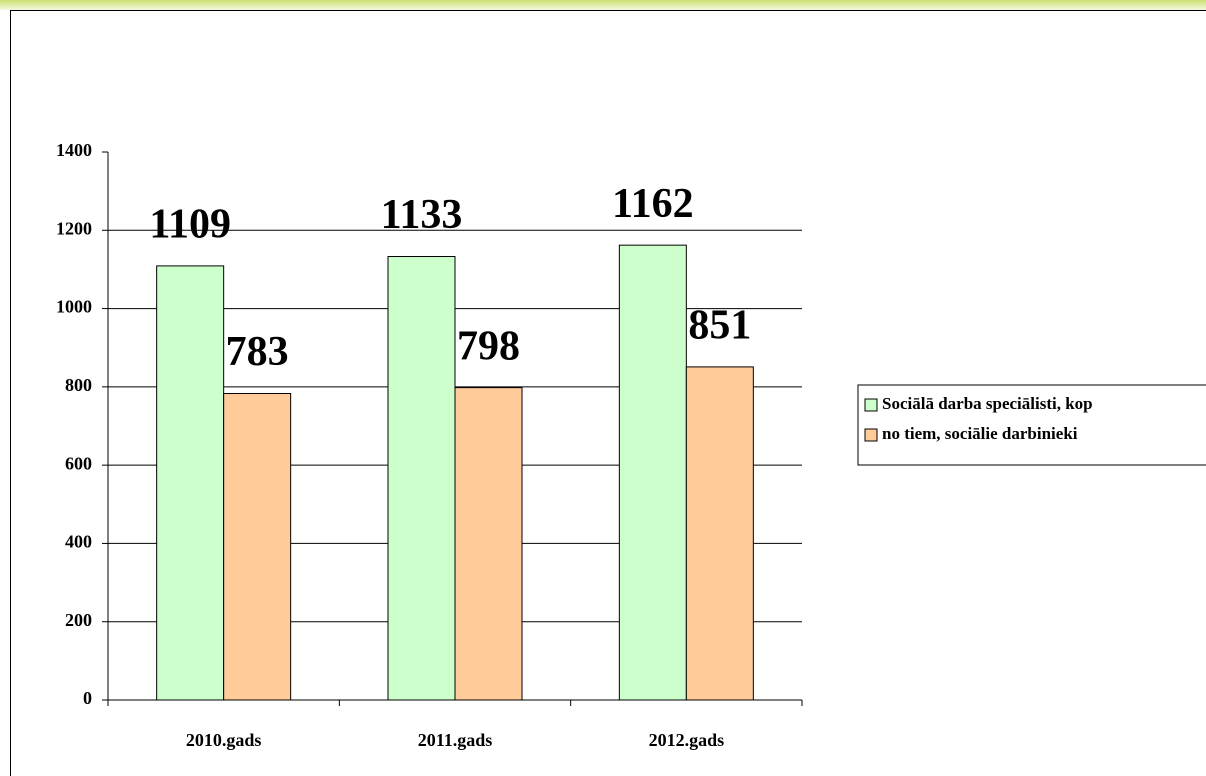  I want to click on x-tick-label: 2010.gads, so click(224, 740).